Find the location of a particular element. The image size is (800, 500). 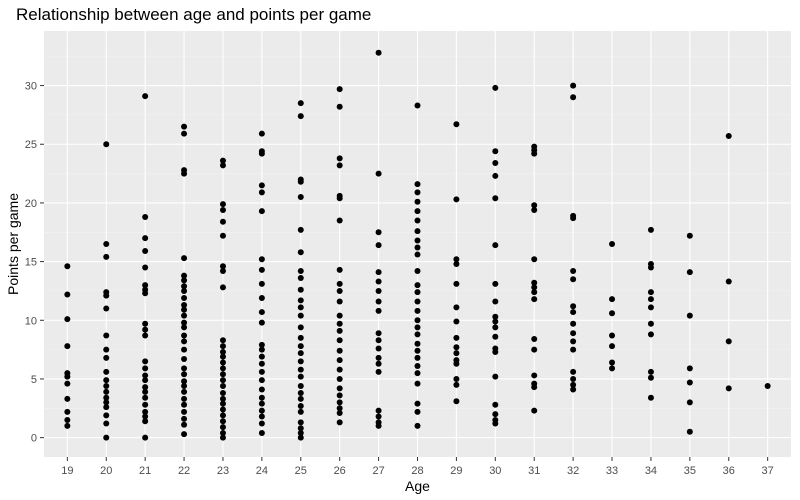

x-axis-title: Age is located at coordinates (417, 486).